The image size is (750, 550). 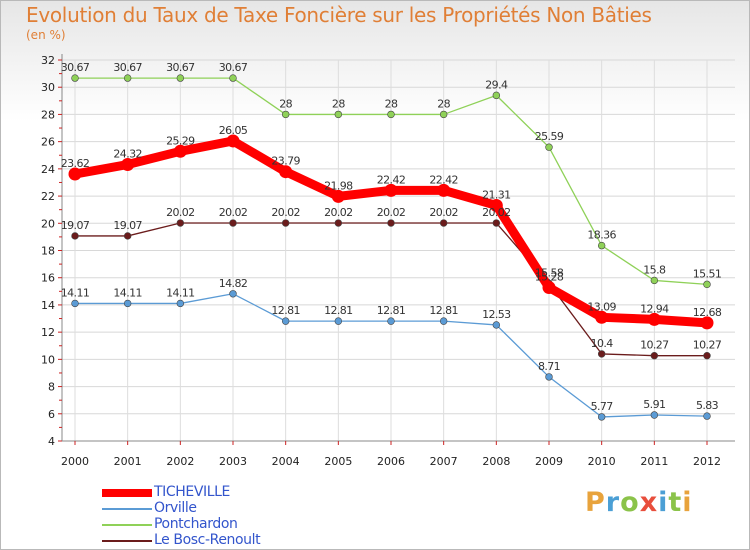 What do you see at coordinates (496, 194) in the screenshot?
I see `data-label: 21.31` at bounding box center [496, 194].